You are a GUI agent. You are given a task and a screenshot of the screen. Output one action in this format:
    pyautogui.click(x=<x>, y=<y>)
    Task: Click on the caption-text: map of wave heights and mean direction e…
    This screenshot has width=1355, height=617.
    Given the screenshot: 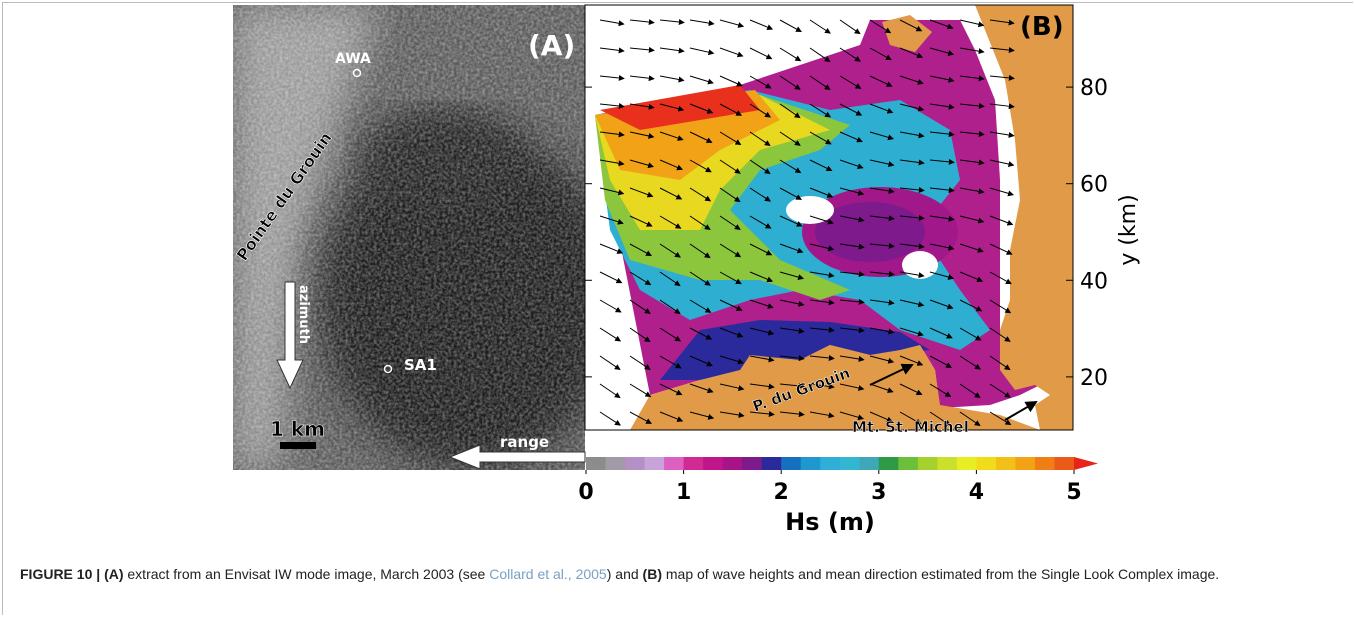 What is the action you would take?
    pyautogui.click(x=940, y=574)
    